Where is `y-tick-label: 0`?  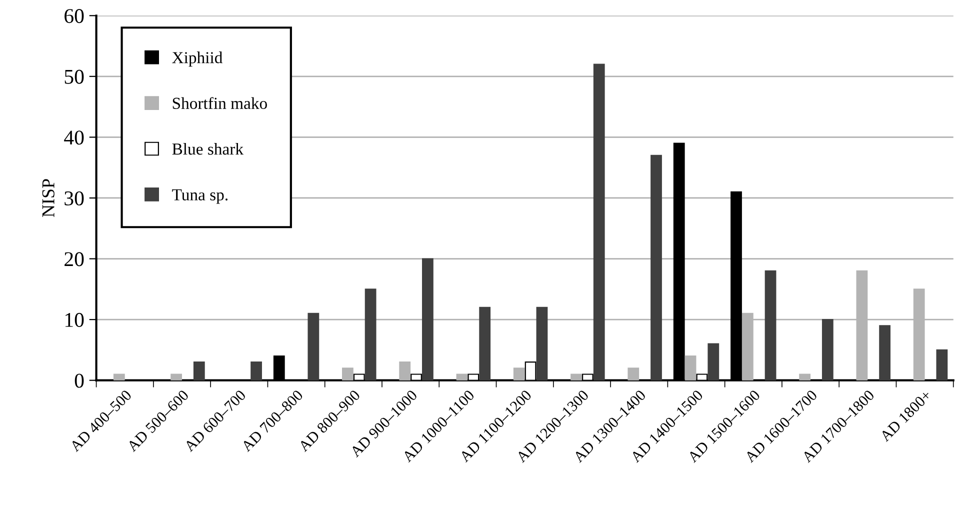 y-tick-label: 0 is located at coordinates (79, 381).